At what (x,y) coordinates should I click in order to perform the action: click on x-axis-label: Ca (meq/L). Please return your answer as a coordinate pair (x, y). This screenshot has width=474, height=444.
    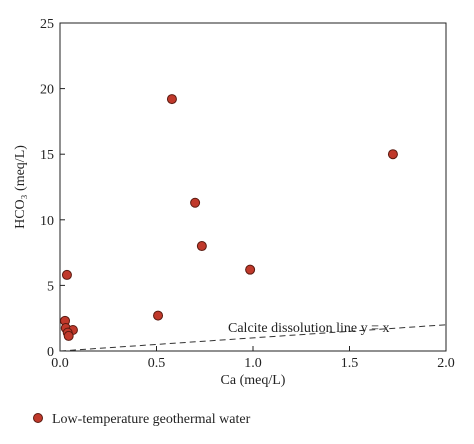
    Looking at the image, I should click on (253, 380).